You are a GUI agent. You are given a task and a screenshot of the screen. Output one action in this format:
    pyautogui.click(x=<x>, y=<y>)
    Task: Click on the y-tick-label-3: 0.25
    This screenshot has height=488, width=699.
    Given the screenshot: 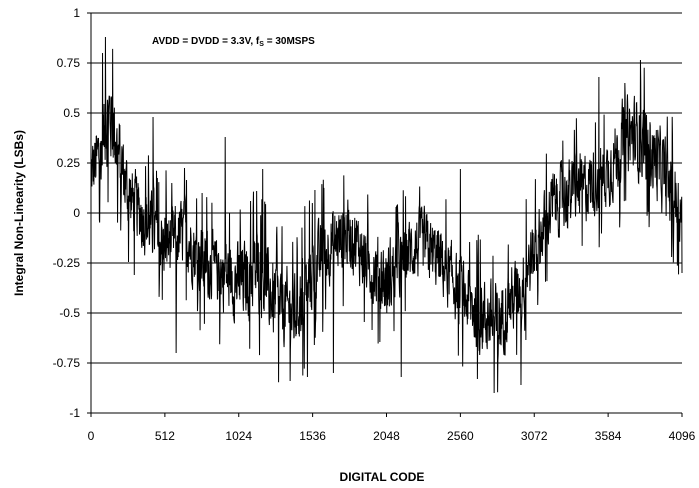 What is the action you would take?
    pyautogui.click(x=69, y=163)
    